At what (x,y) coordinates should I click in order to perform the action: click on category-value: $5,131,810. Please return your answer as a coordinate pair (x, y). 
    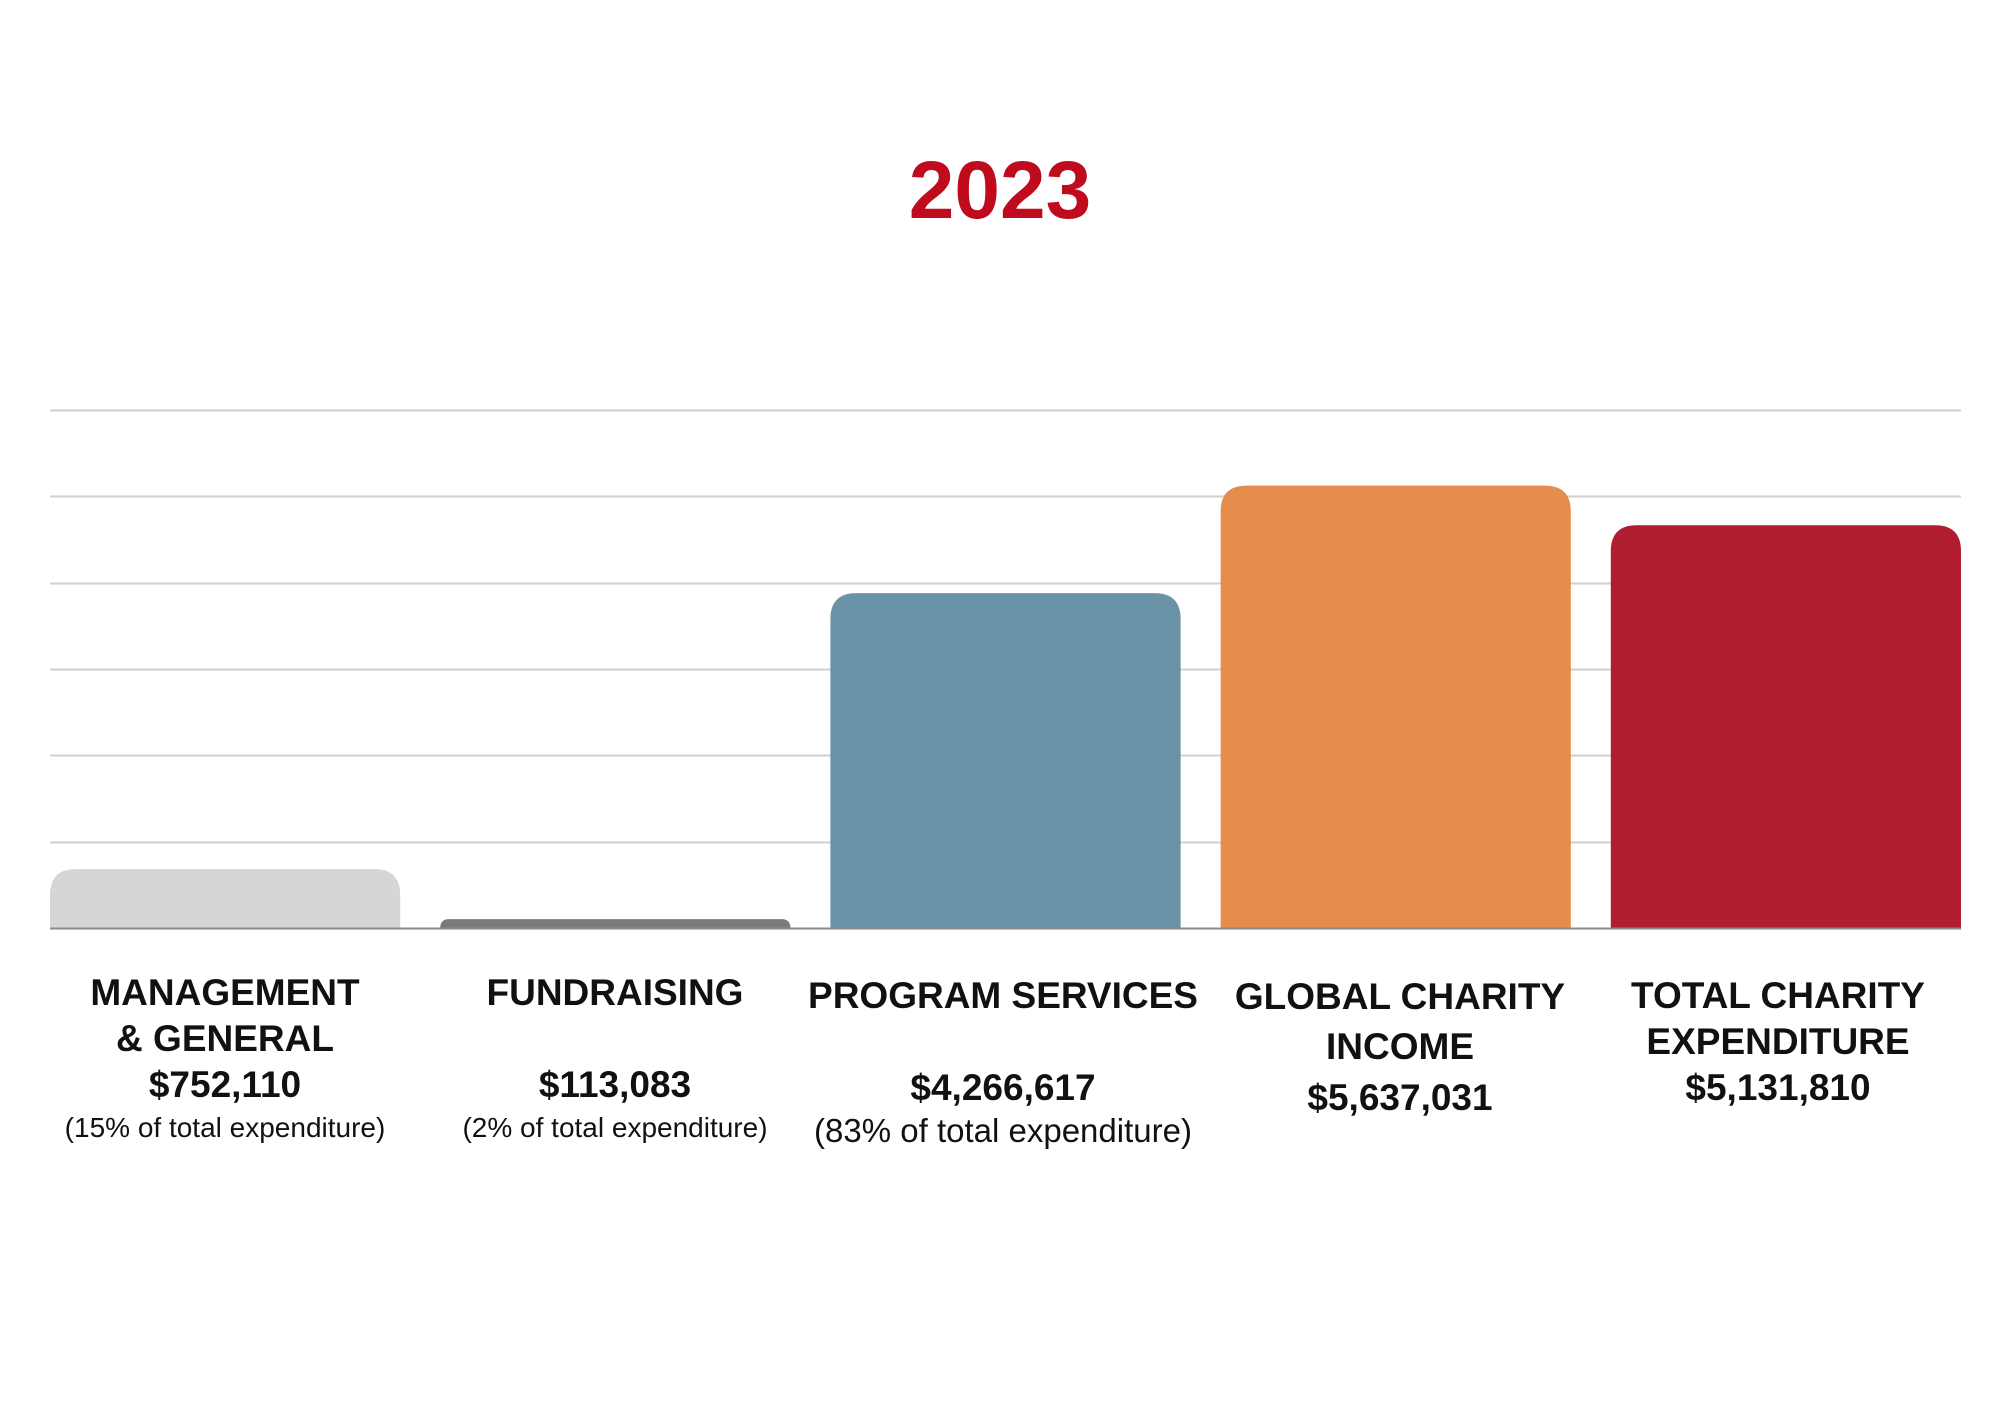
    Looking at the image, I should click on (1778, 1087).